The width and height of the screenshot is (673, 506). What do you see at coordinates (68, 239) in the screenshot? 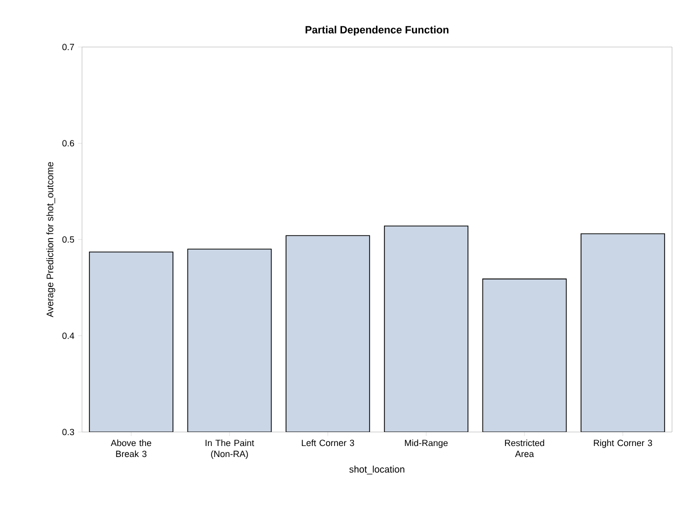
I see `y-tick-label: 0.5` at bounding box center [68, 239].